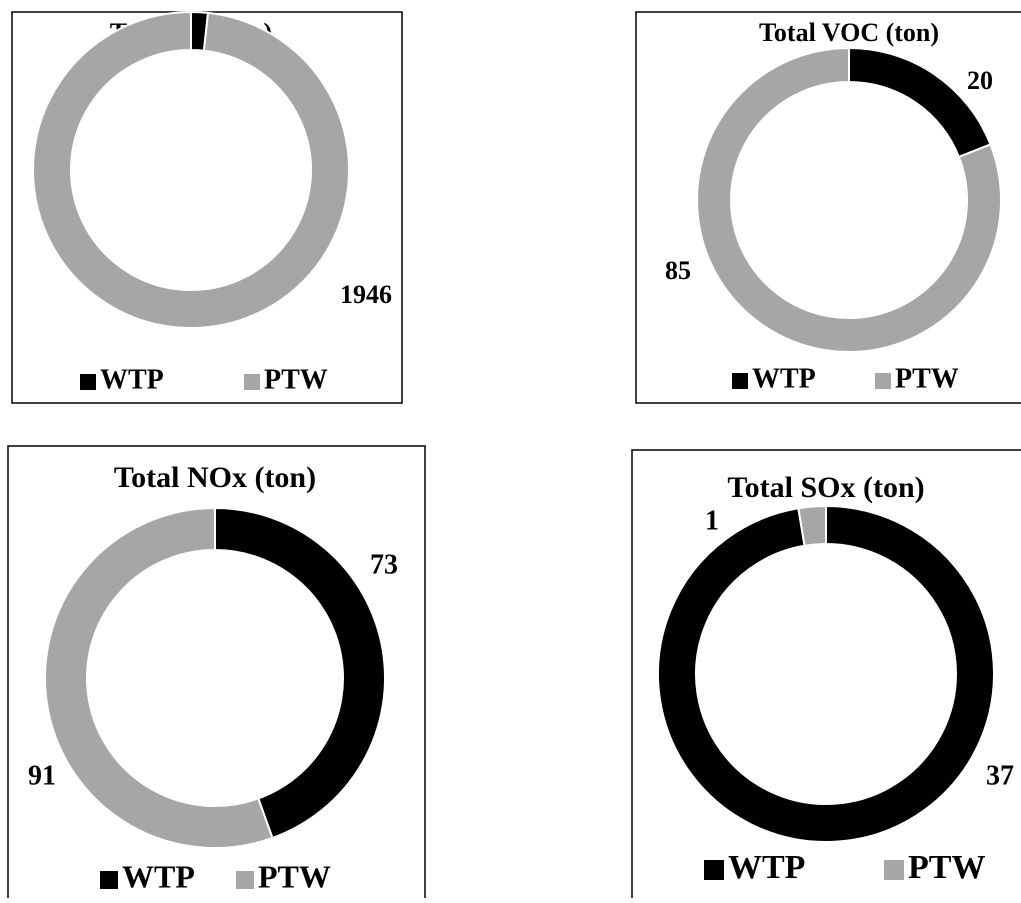 The width and height of the screenshot is (1021, 903). Describe the element at coordinates (980, 80) in the screenshot. I see `data-label: 20` at that location.